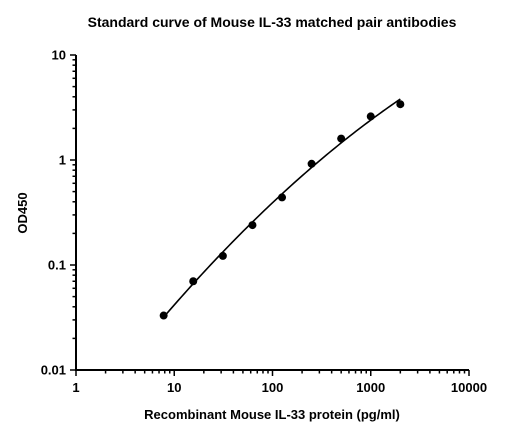  Describe the element at coordinates (370, 387) in the screenshot. I see `x-tick-label: 1000` at that location.